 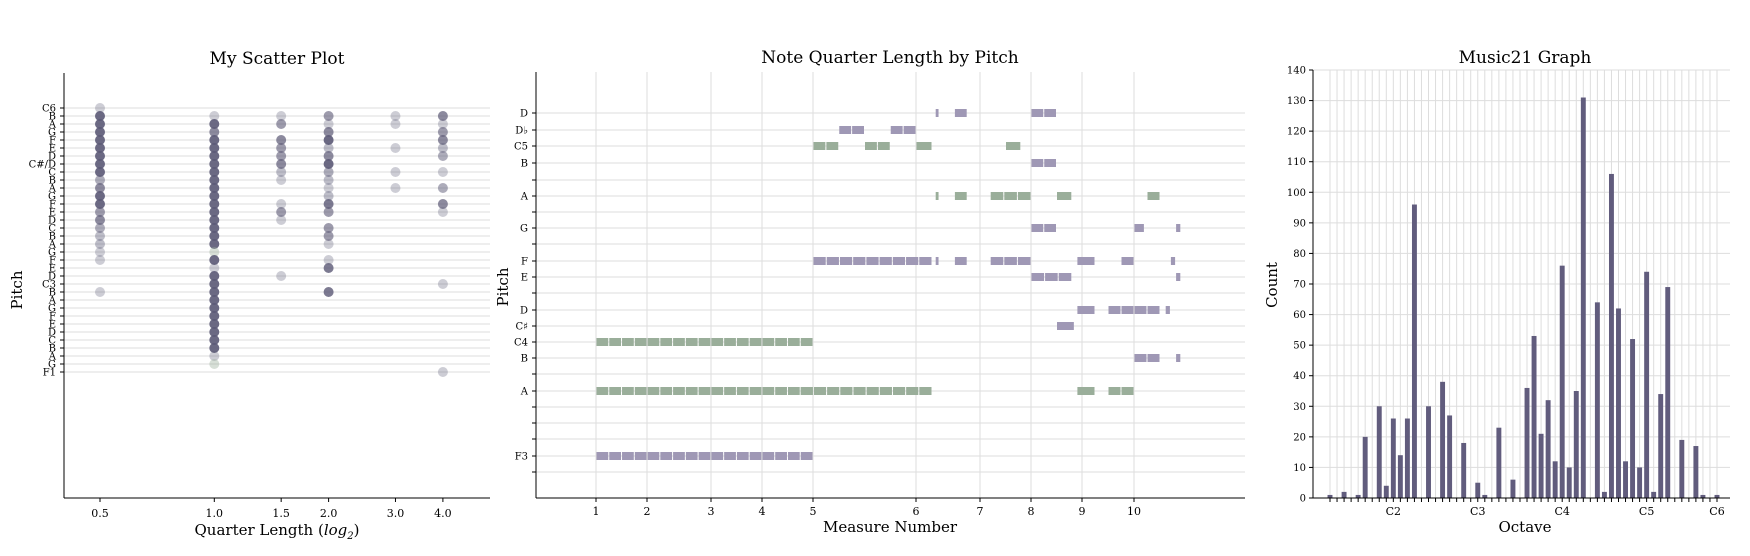 I want to click on bar-y-tick-label: 90, so click(x=1299, y=223).